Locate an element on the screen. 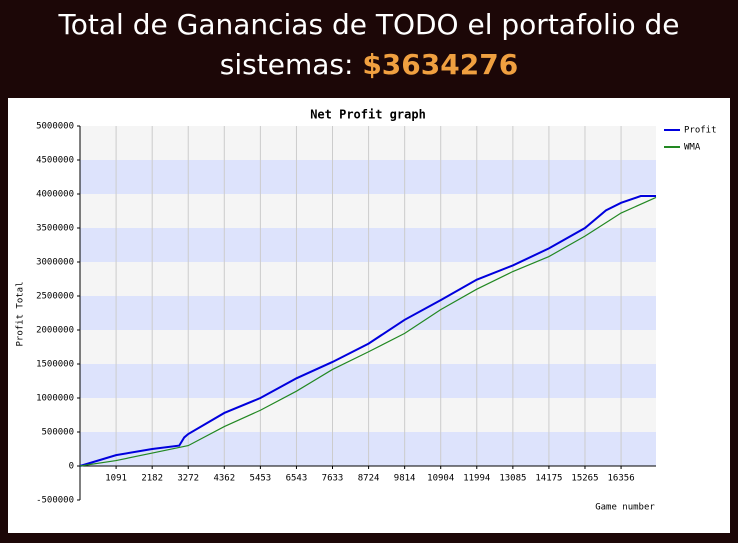  y-axis-label: Profit Total is located at coordinates (21, 313).